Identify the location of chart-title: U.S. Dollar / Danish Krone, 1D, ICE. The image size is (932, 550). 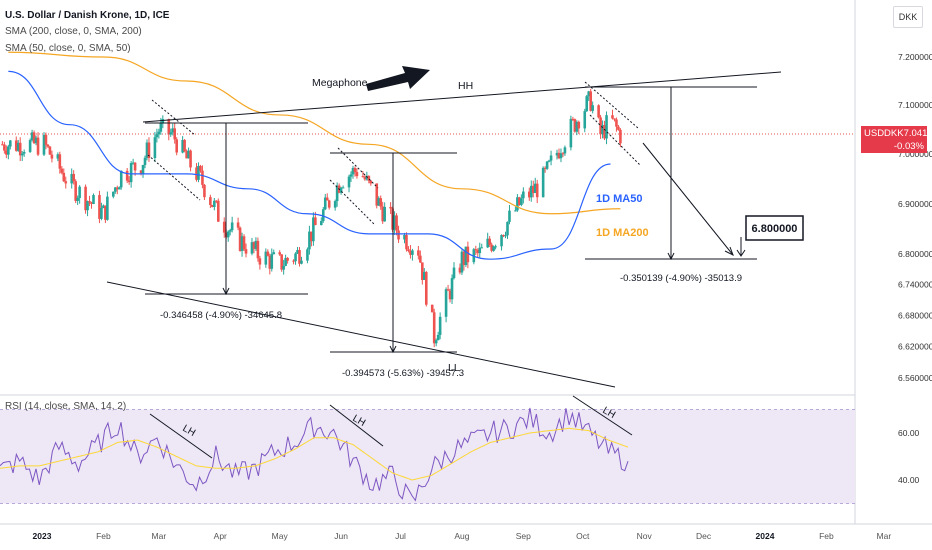
(87, 15).